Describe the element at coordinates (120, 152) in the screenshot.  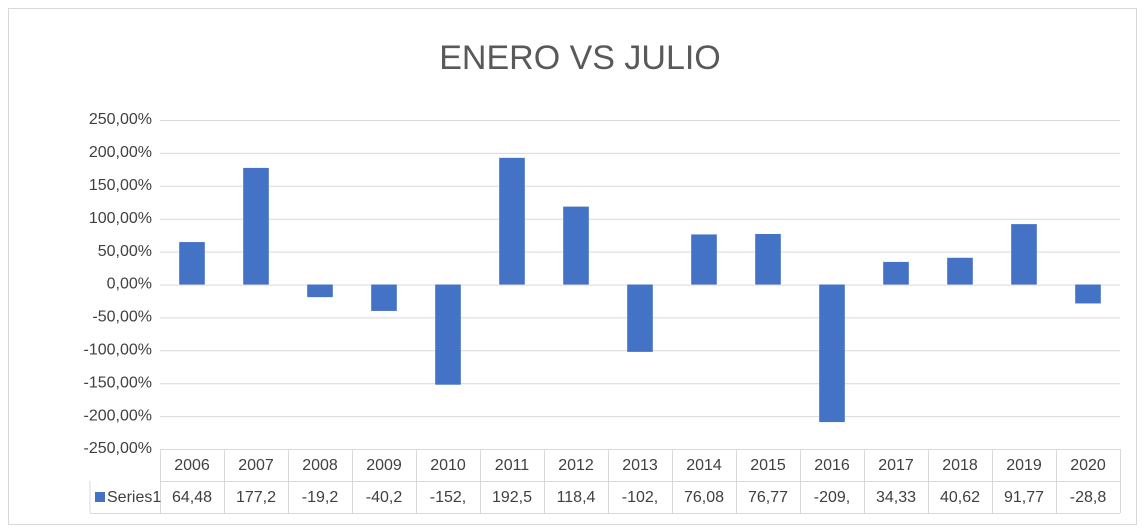
I see `y-tick-label: 200,00%` at that location.